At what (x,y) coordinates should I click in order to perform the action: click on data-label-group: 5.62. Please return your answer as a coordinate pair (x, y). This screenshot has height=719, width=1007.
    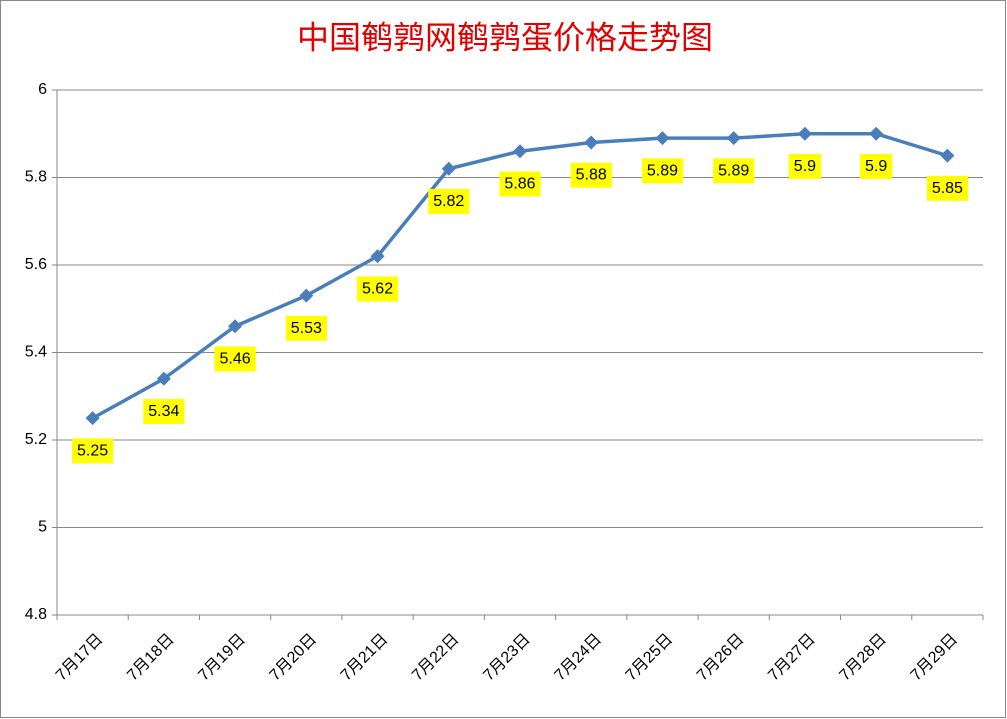
    Looking at the image, I should click on (377, 289).